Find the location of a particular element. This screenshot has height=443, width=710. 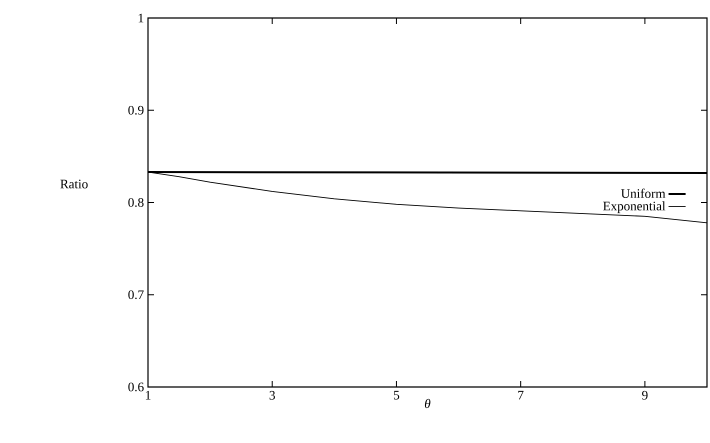

y-tick-label: 0.6 is located at coordinates (136, 387).